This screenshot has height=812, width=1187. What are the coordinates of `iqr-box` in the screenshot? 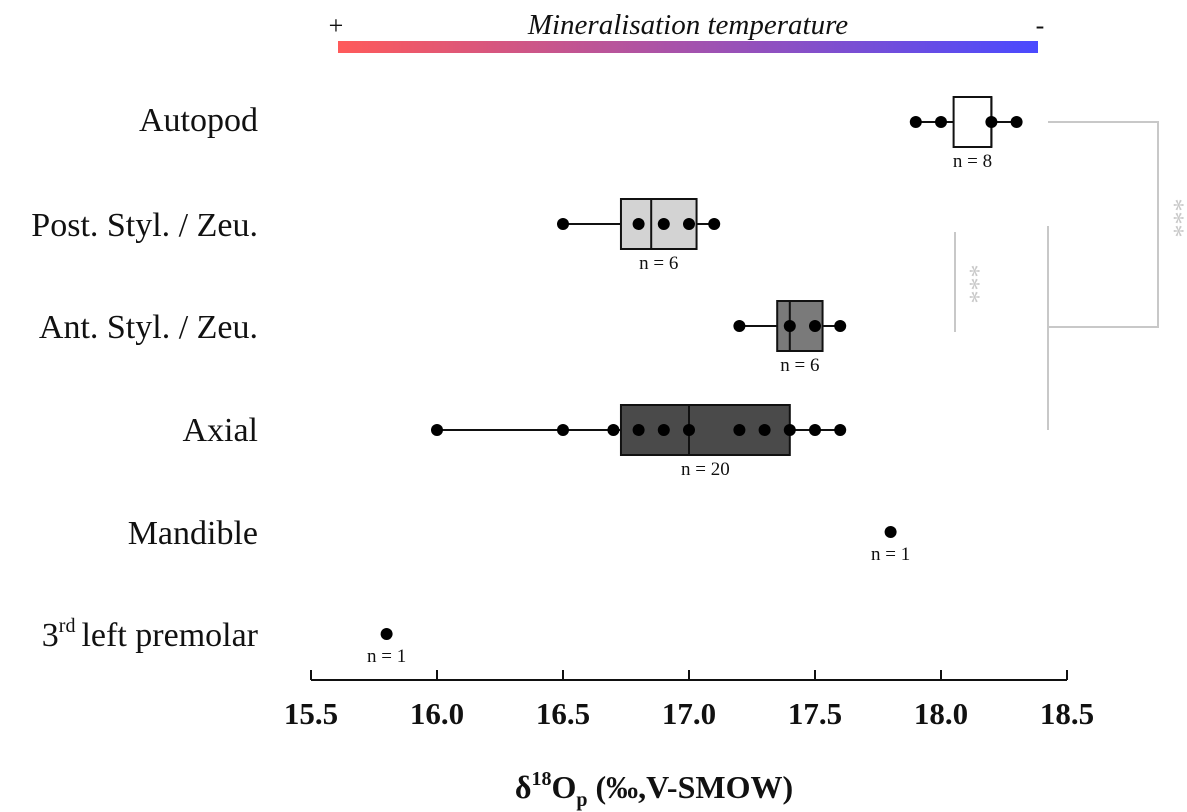 It's located at (705, 430).